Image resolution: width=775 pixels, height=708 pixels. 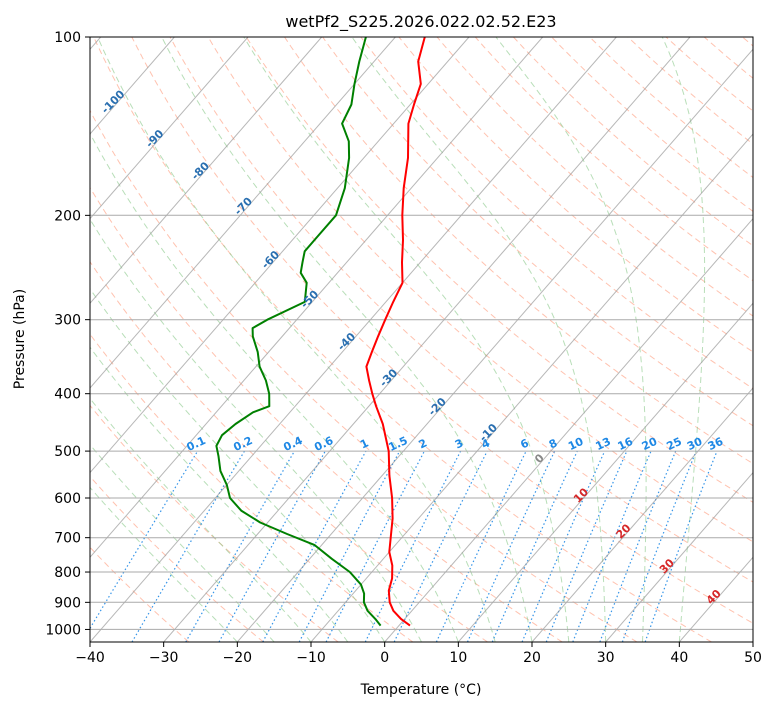 What do you see at coordinates (420, 22) in the screenshot?
I see `chart-title: wetPf2_S225.2026.022.02.52.E23` at bounding box center [420, 22].